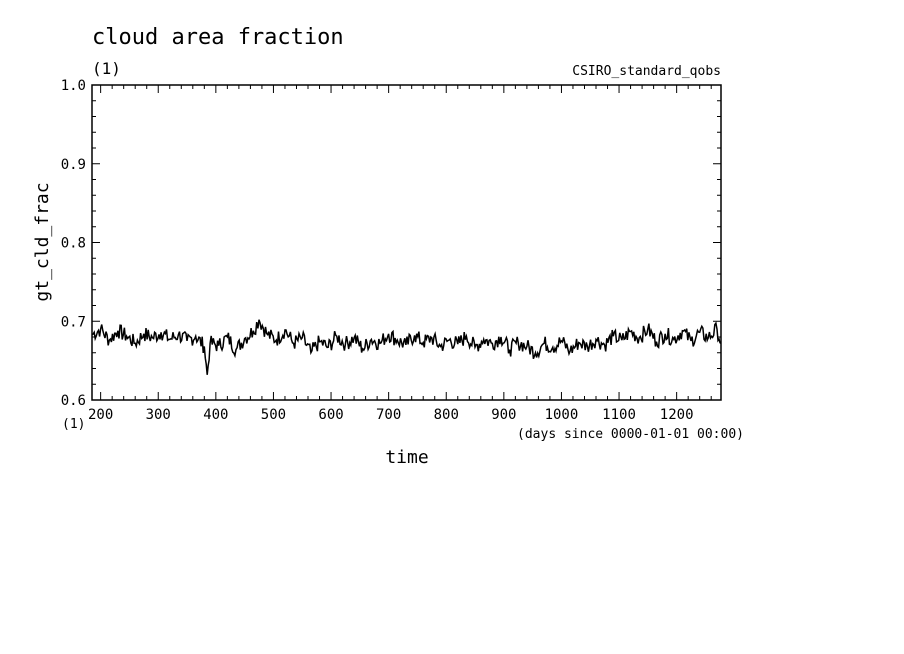 This screenshot has height=654, width=904. What do you see at coordinates (73, 424) in the screenshot?
I see `y-units: (1)` at bounding box center [73, 424].